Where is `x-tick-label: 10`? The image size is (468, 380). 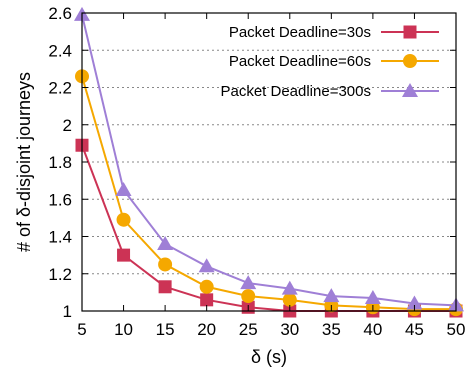 x-tick-label: 10 is located at coordinates (123, 329).